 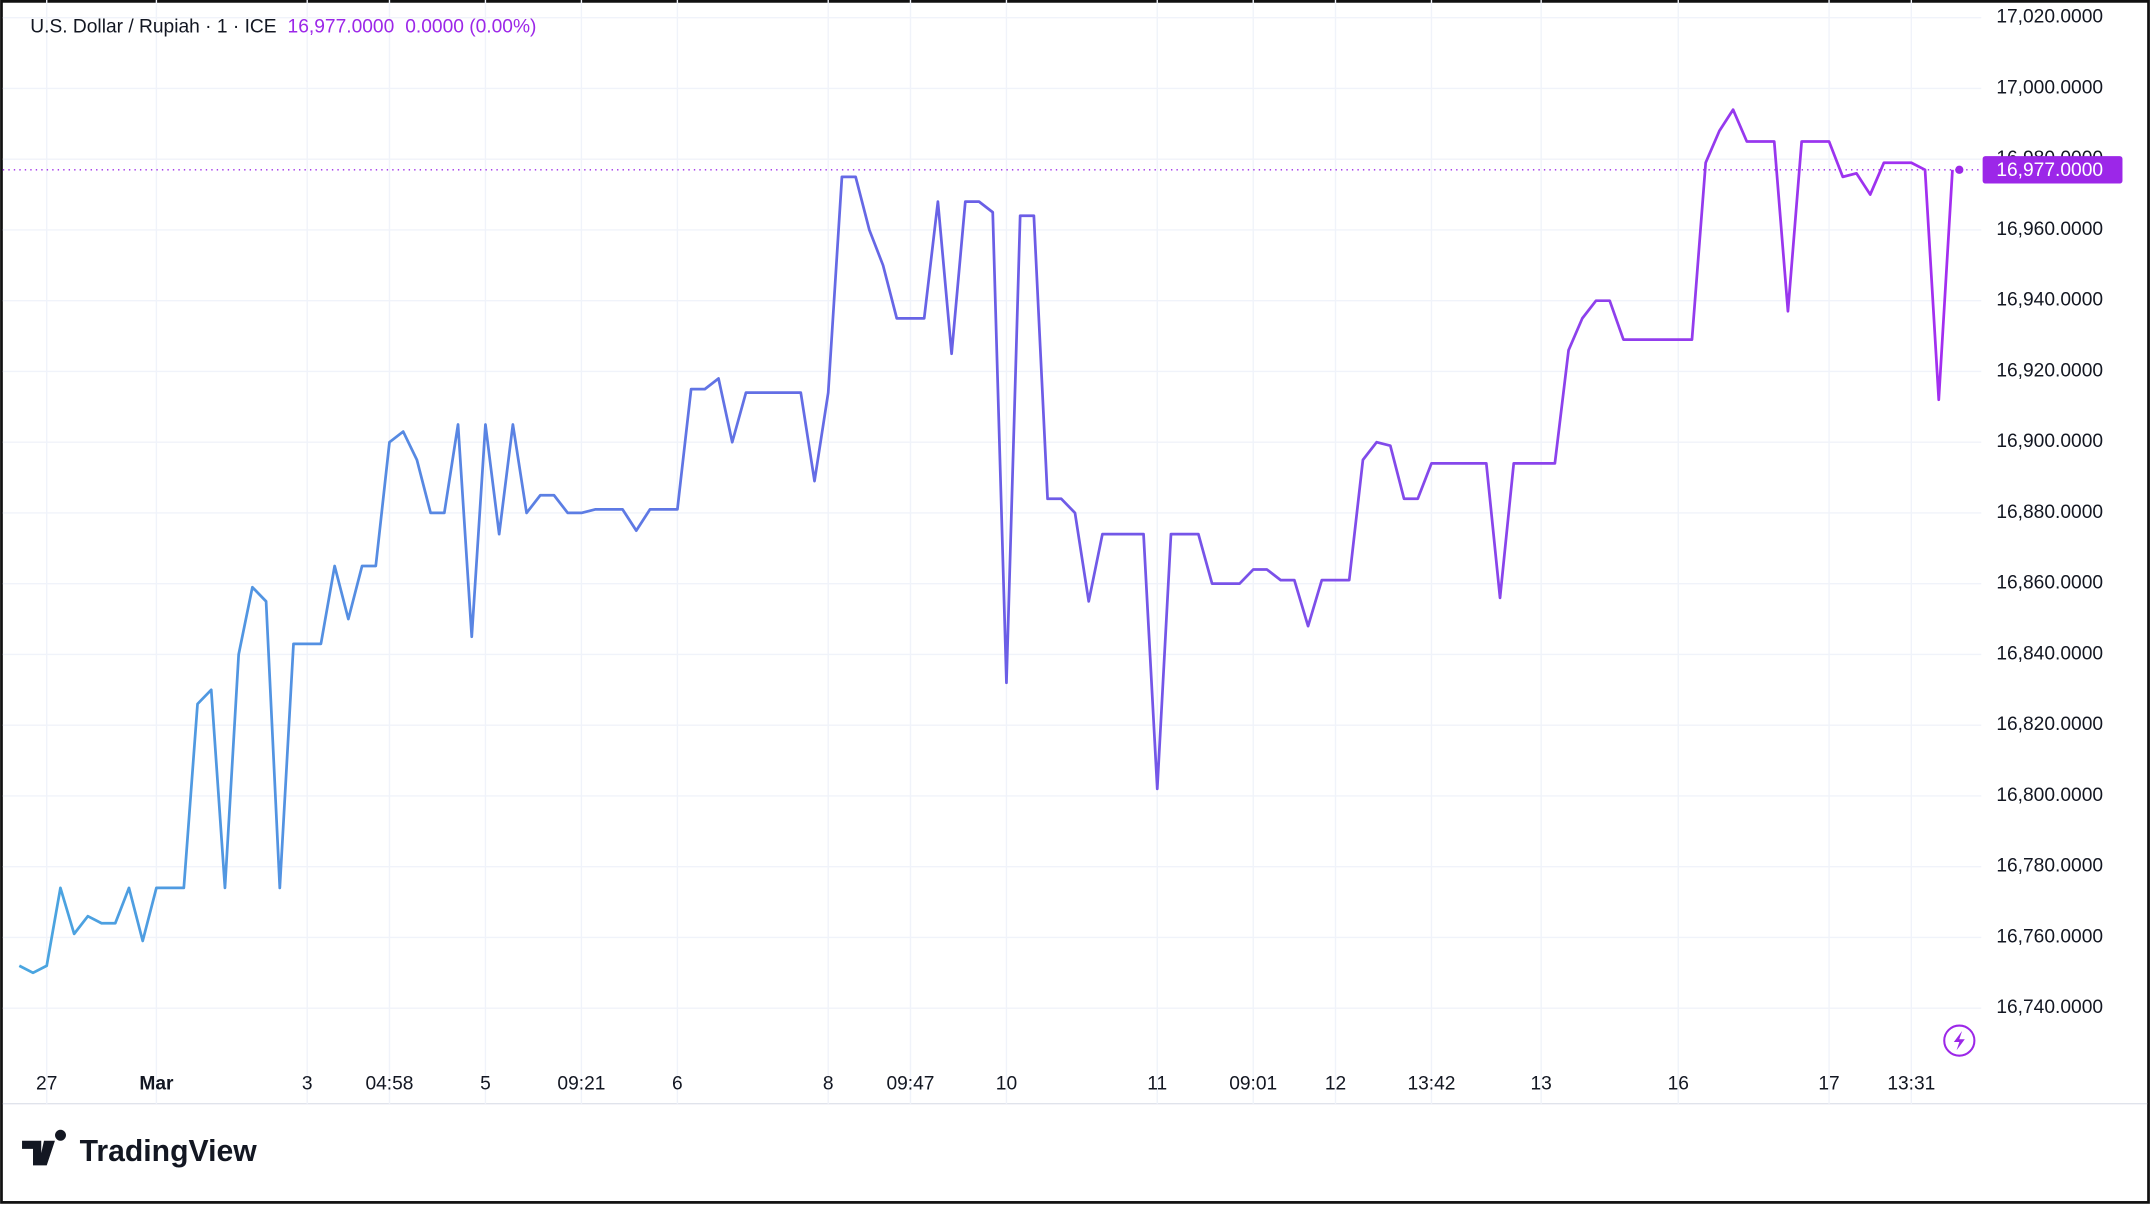 I want to click on x-tick-label: 6, so click(x=677, y=1084).